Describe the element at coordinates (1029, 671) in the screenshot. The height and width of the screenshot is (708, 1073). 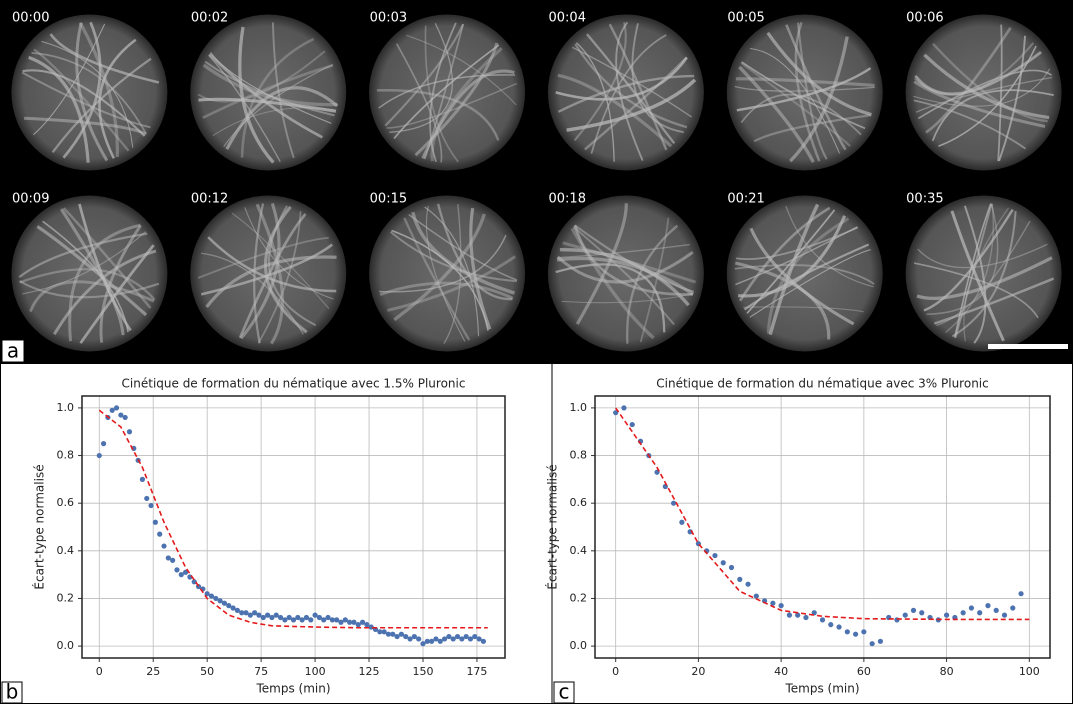
I see `x-tick-label: 100` at that location.